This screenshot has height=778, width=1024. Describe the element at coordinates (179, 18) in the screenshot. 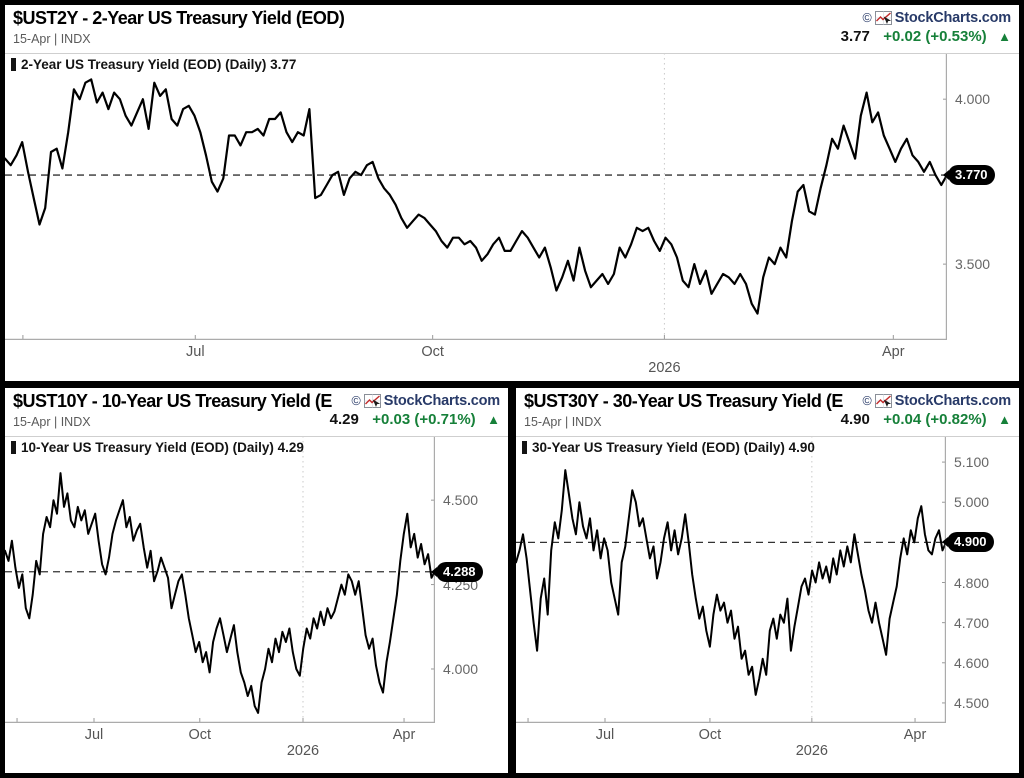

I see `chart-title: $UST2Y - 2-Year US Treasury Yield (EOD)` at that location.